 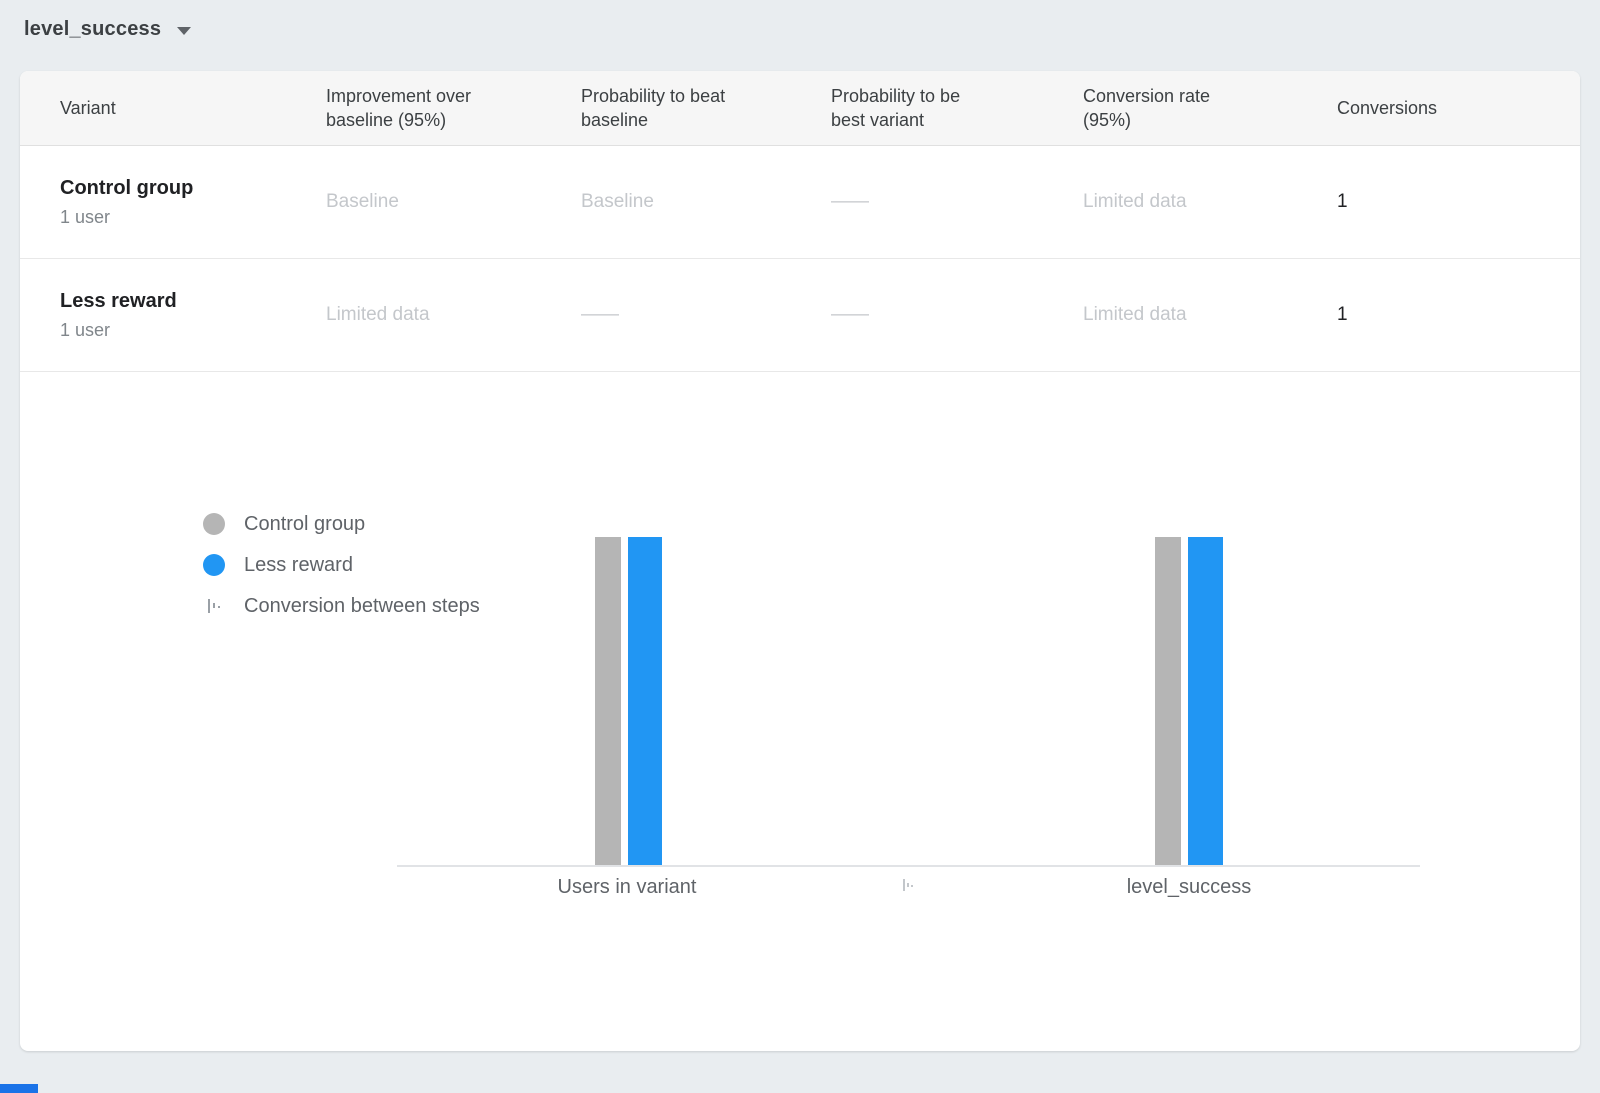 I want to click on legend-label: Conversion between steps, so click(x=362, y=605).